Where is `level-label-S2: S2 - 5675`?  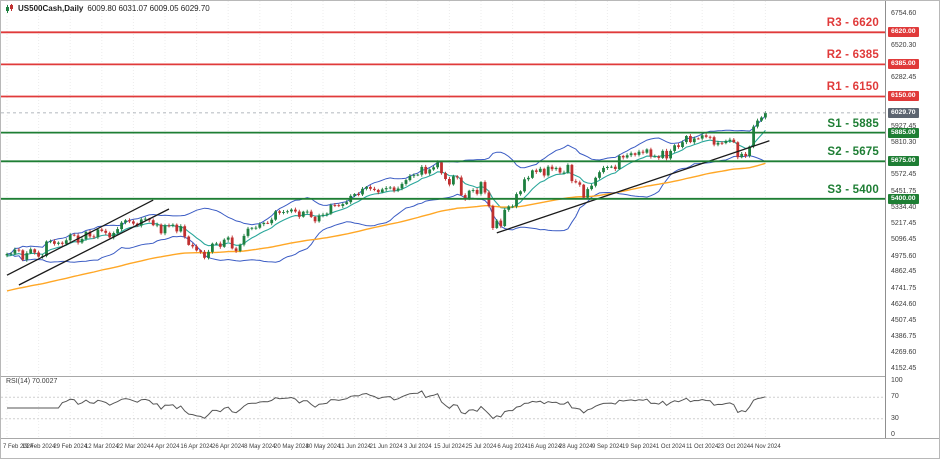
level-label-S2: S2 - 5675 is located at coordinates (853, 152).